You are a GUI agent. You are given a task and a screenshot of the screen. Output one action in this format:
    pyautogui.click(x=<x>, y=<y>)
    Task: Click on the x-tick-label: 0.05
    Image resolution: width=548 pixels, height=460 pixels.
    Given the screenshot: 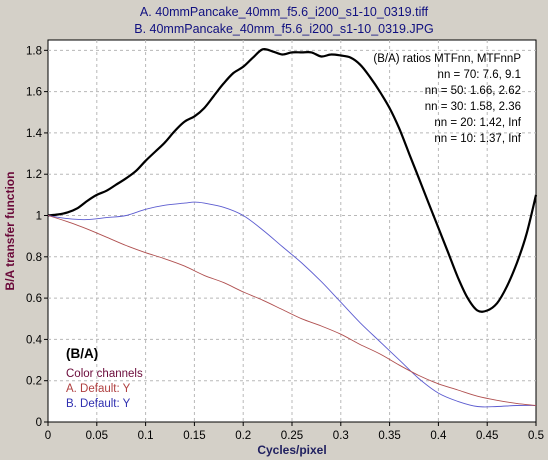 What is the action you would take?
    pyautogui.click(x=97, y=436)
    